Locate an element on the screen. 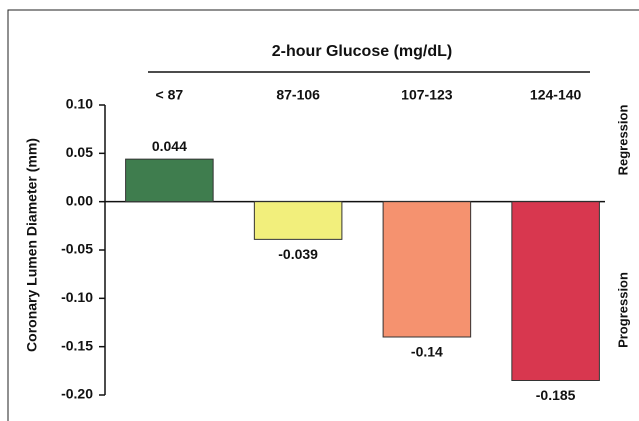 The height and width of the screenshot is (421, 639). data-label: -0.185 is located at coordinates (556, 395).